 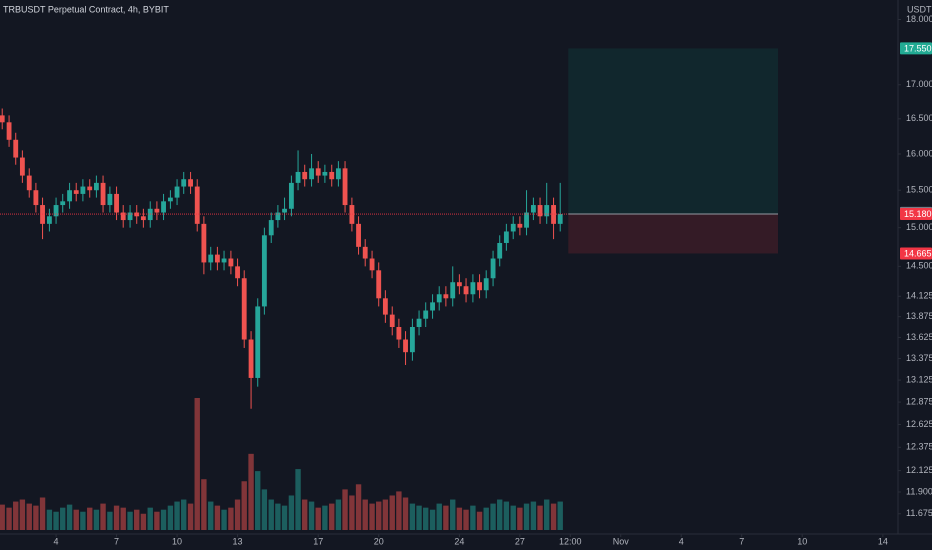 What do you see at coordinates (919, 379) in the screenshot?
I see `y-tick-label: 13.125` at bounding box center [919, 379].